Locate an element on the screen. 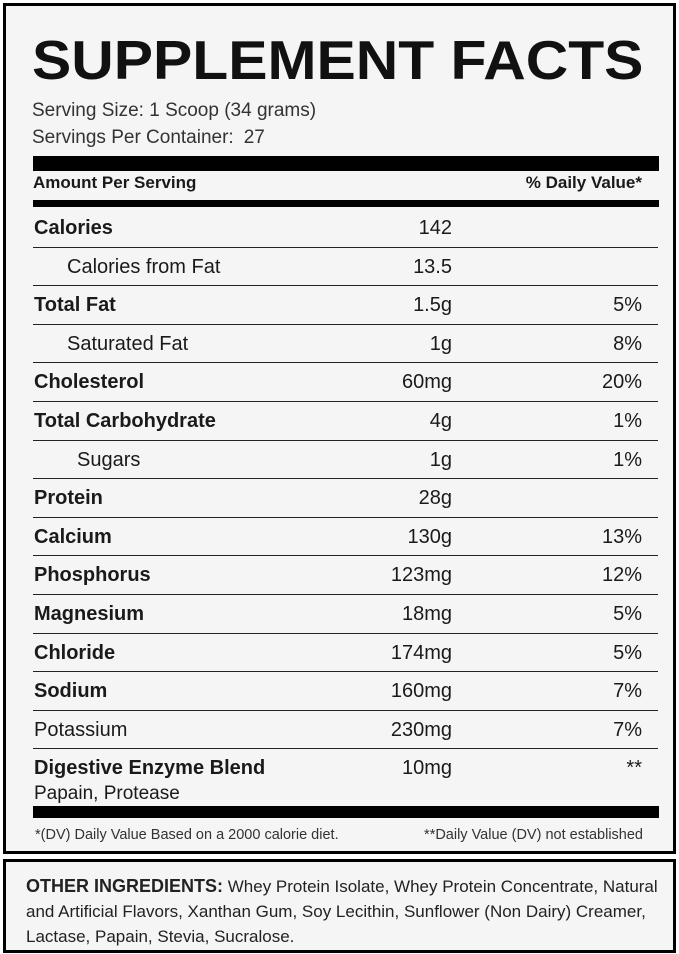 The height and width of the screenshot is (954, 679). nutrient-name: Calcium is located at coordinates (73, 536).